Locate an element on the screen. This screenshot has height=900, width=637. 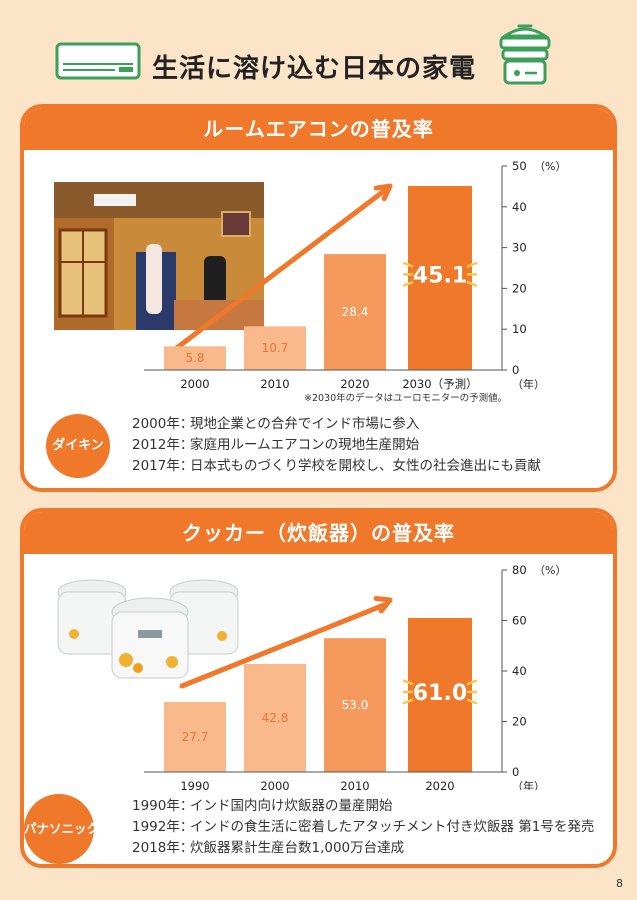
cooker-heading: クッカー（炊飯器）の普及率 is located at coordinates (318, 533).